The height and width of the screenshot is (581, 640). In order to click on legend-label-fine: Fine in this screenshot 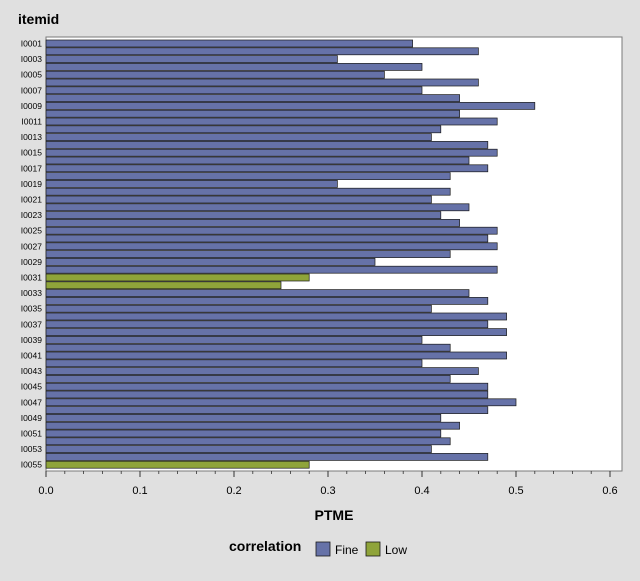, I will do `click(347, 550)`.